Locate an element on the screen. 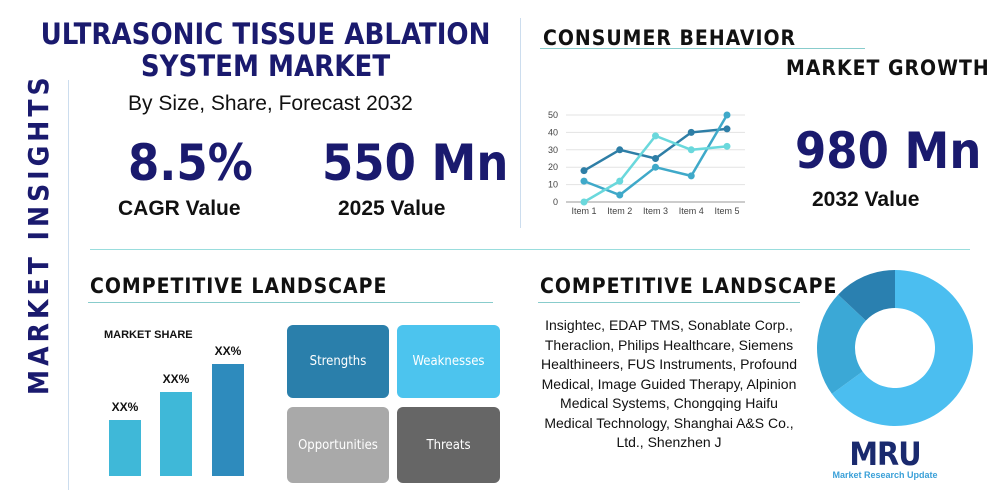 The width and height of the screenshot is (1000, 500). competitive-title-right: COMPETITIVE LANDSCAPE is located at coordinates (689, 286).